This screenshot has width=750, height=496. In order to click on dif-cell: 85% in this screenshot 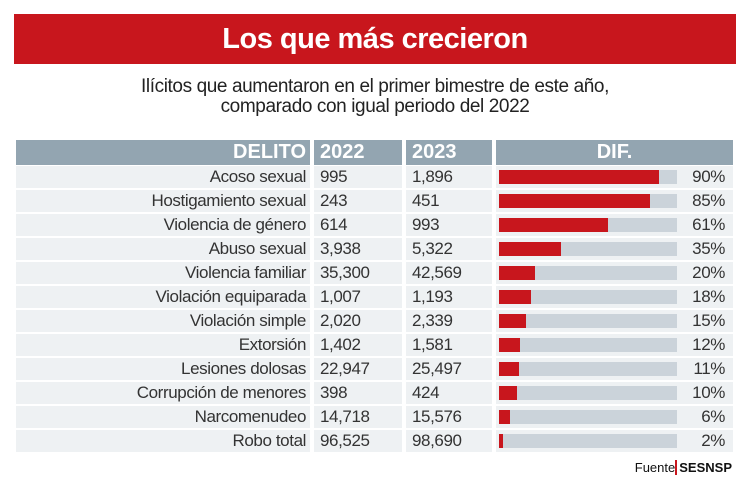, I will do `click(614, 201)`.